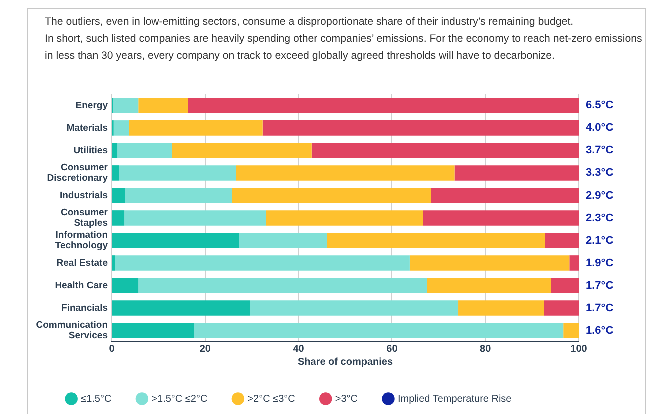  What do you see at coordinates (344, 39) in the screenshot?
I see `chart-title: The outliers, even in low-emitting sectors, consume a disproportionate share of their industry’s remaining budget. In short, such listed companies are heavily spending other companies’ emissions. For the economy to reach net-zero emissions in less than 30 years, every company on track to exceed globally agreed thresholds will have to decarbonize.` at bounding box center [344, 39].